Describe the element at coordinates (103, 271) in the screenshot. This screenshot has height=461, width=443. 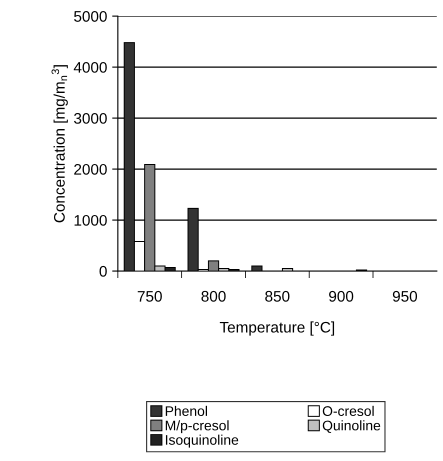
I see `y-tick-label: 0` at that location.